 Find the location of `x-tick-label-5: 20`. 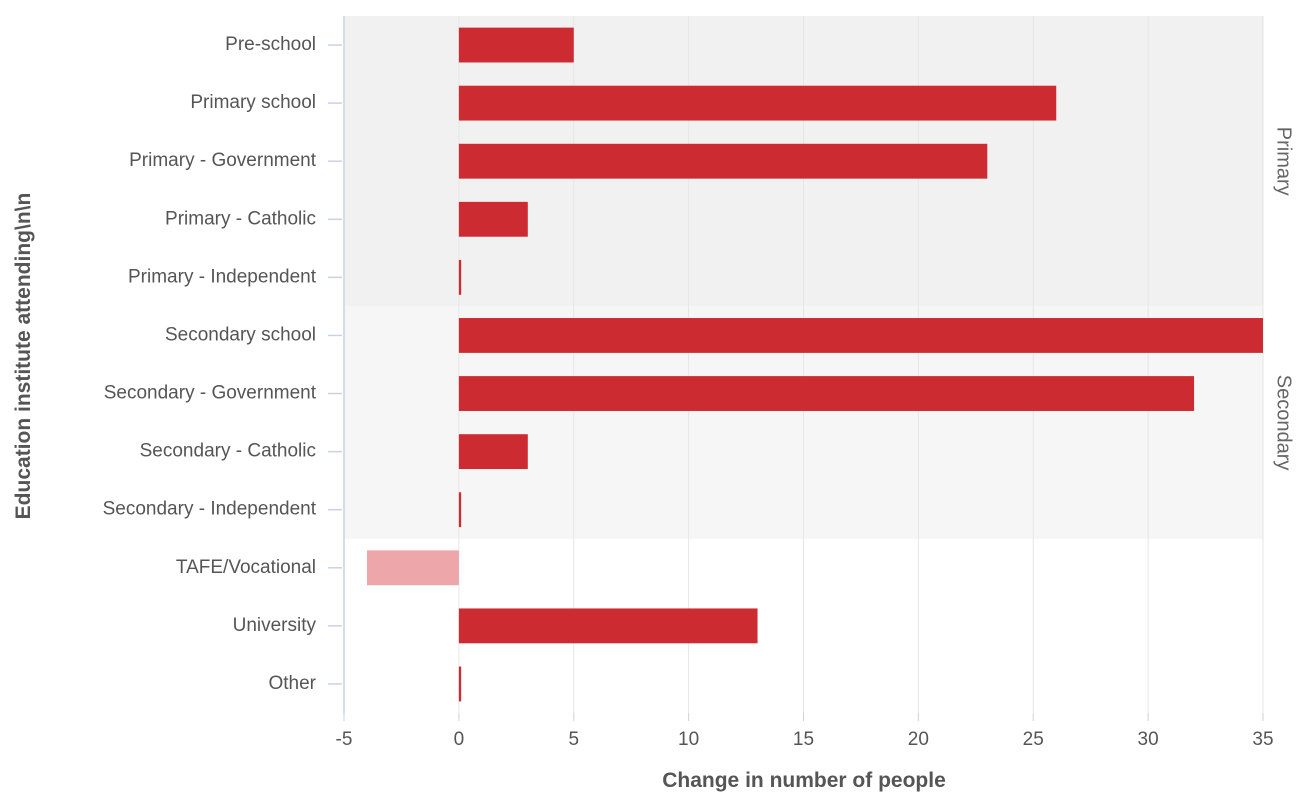

x-tick-label-5: 20 is located at coordinates (918, 739).